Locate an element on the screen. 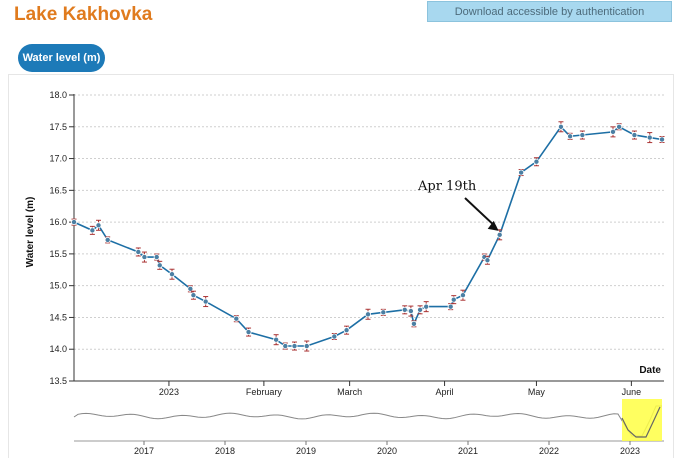 This screenshot has height=458, width=680. navigator-brush is located at coordinates (642, 420).